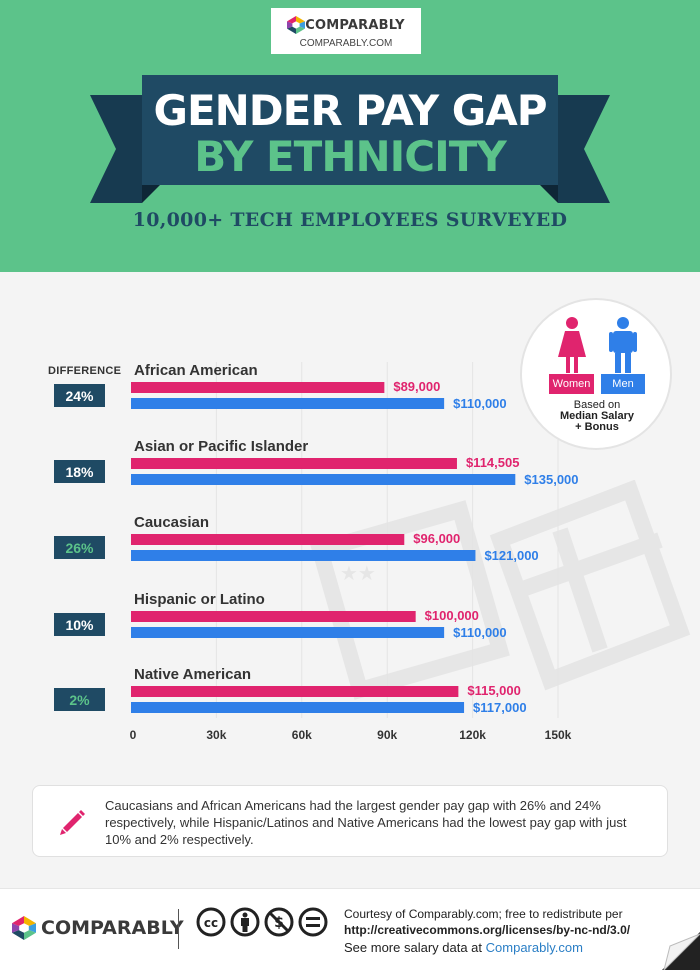 The width and height of the screenshot is (700, 970). What do you see at coordinates (192, 674) in the screenshot?
I see `category-label: Native American` at bounding box center [192, 674].